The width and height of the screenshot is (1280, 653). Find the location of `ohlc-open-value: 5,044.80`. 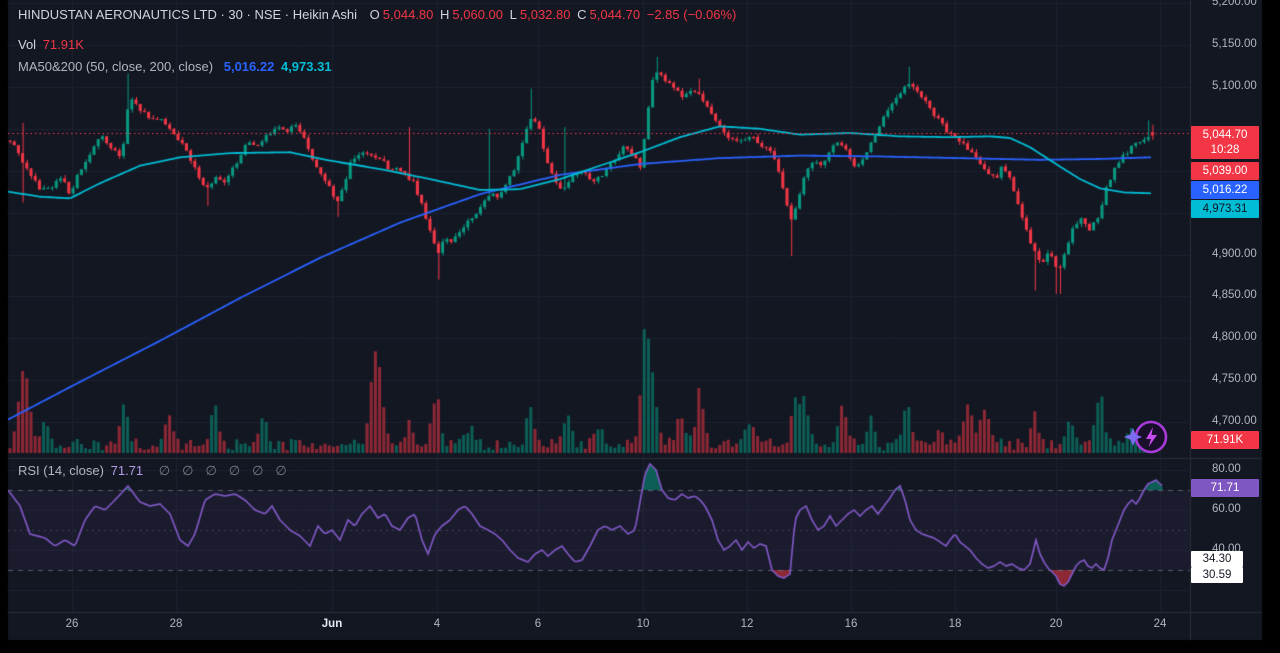

ohlc-open-value: 5,044.80 is located at coordinates (408, 14).